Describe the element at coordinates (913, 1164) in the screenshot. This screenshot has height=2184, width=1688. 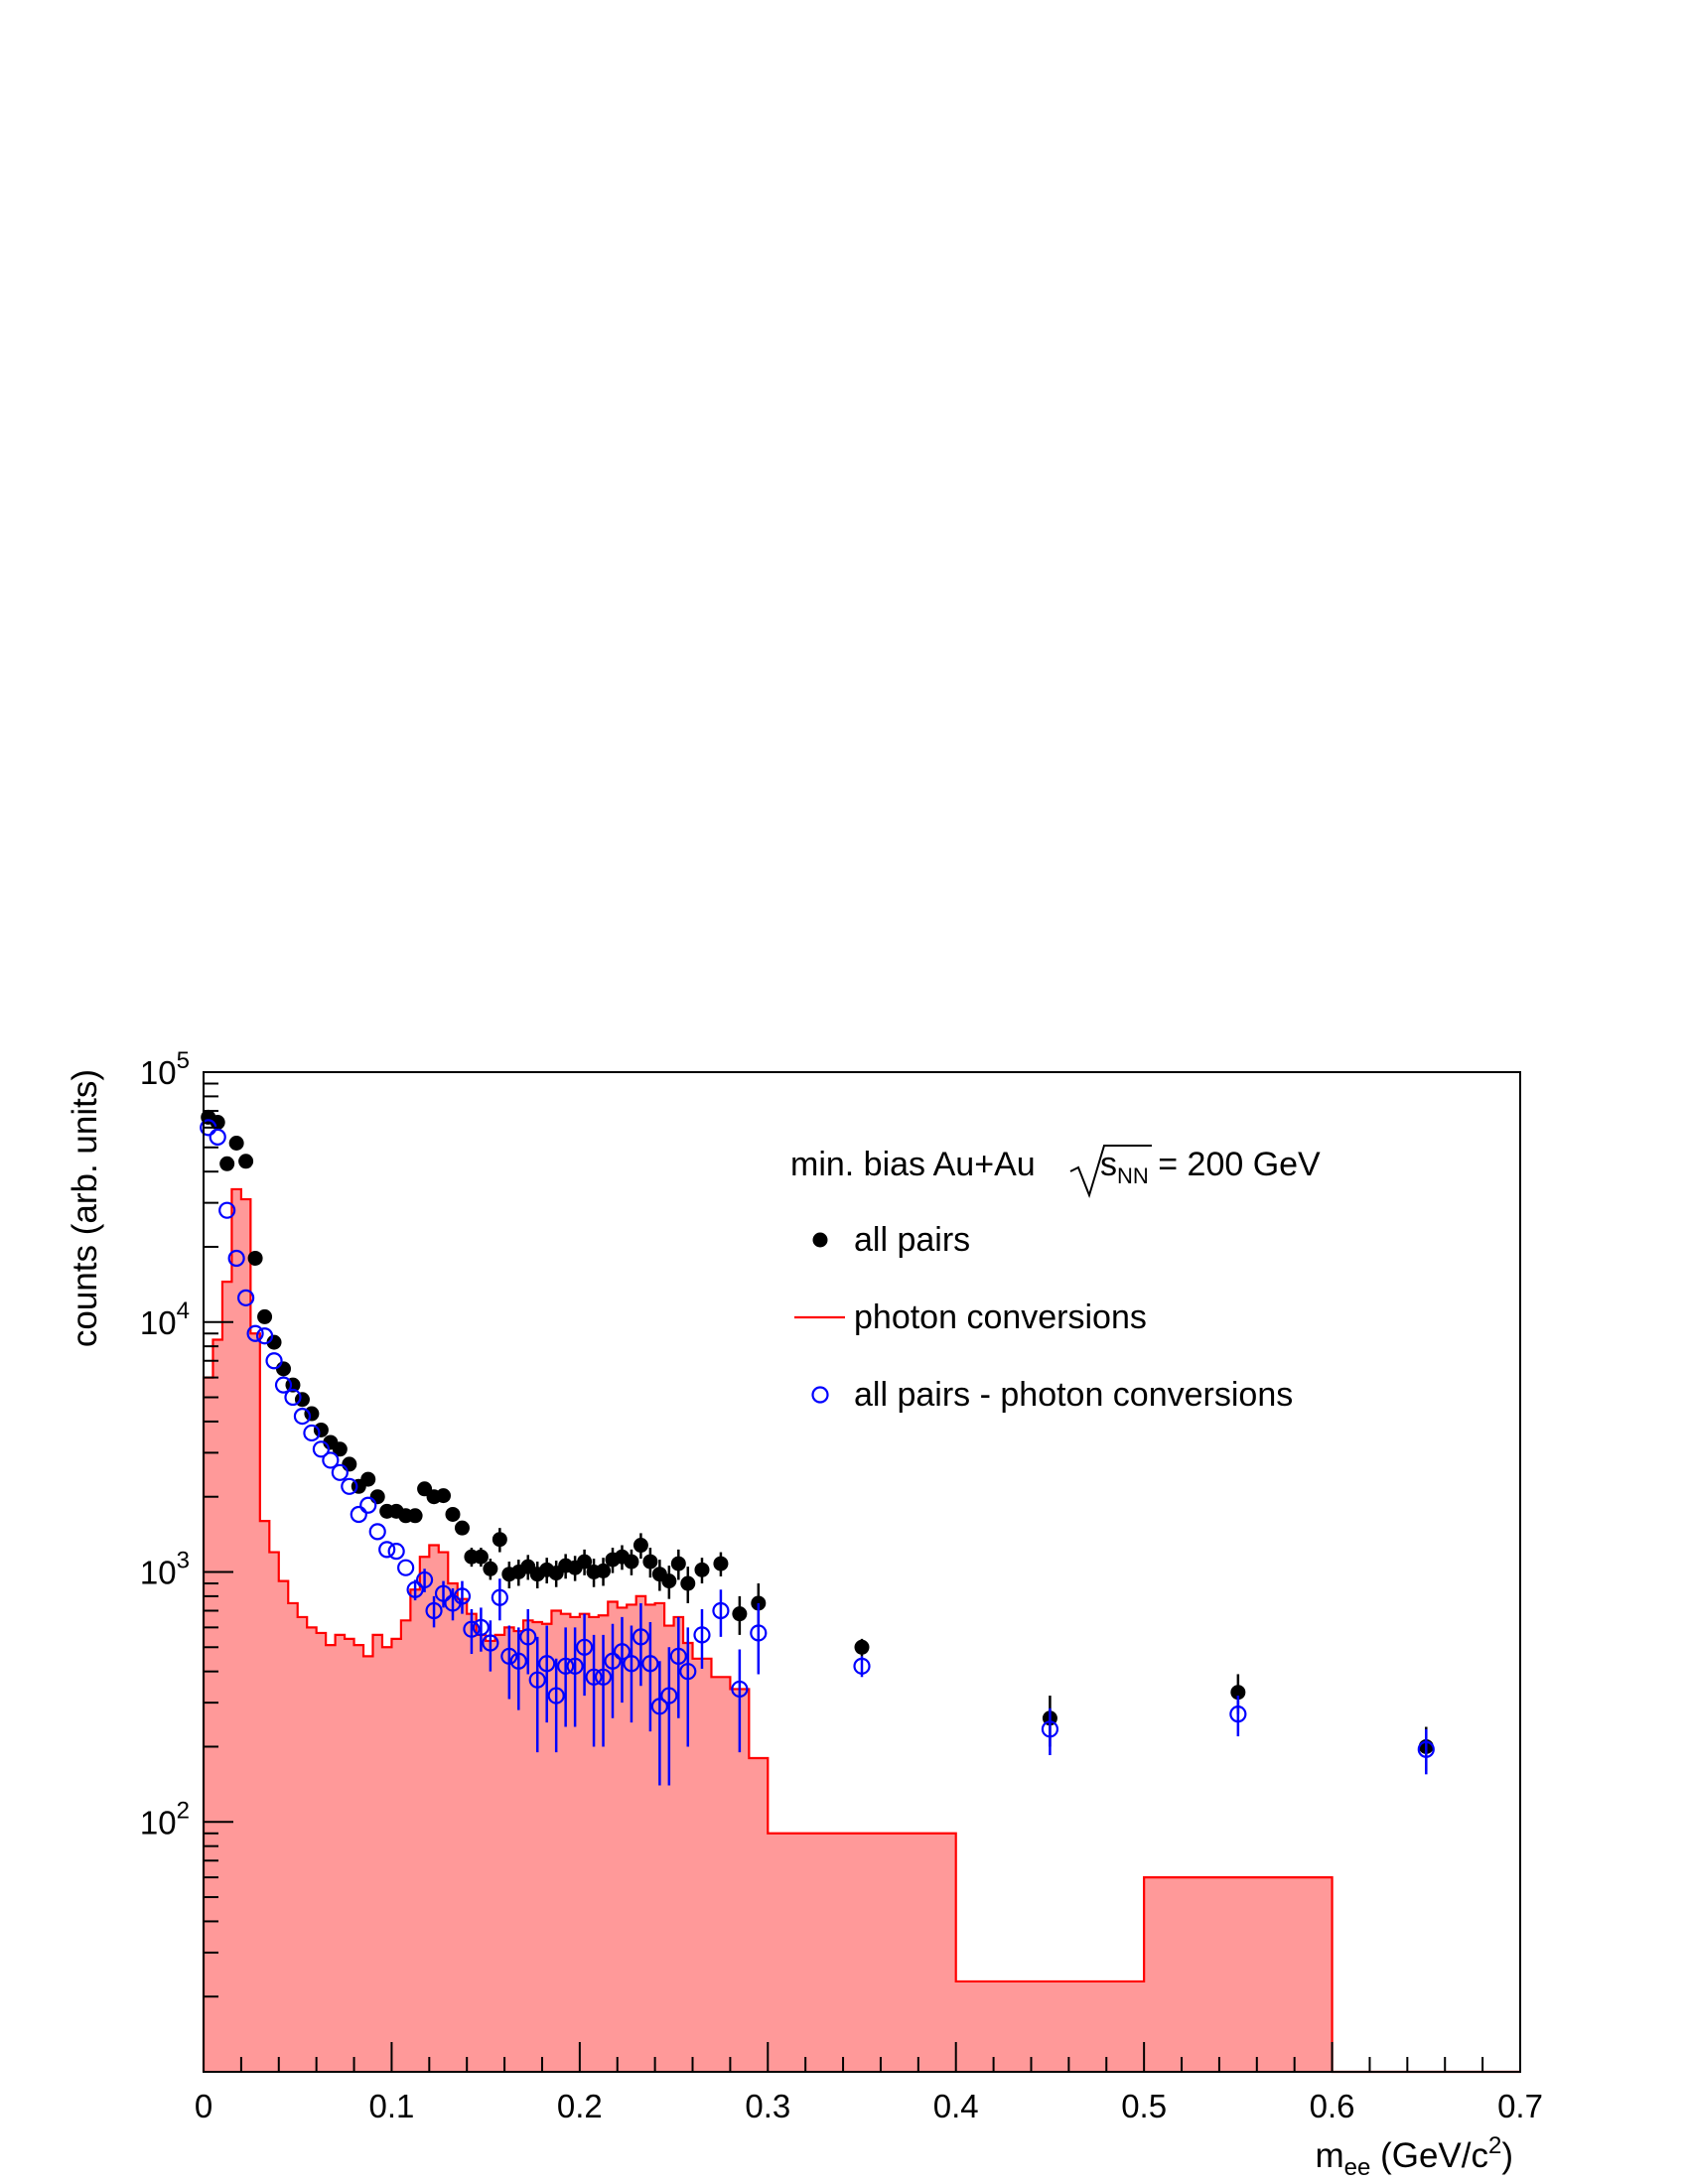
I see `header-text: min. bias Au+Au` at that location.